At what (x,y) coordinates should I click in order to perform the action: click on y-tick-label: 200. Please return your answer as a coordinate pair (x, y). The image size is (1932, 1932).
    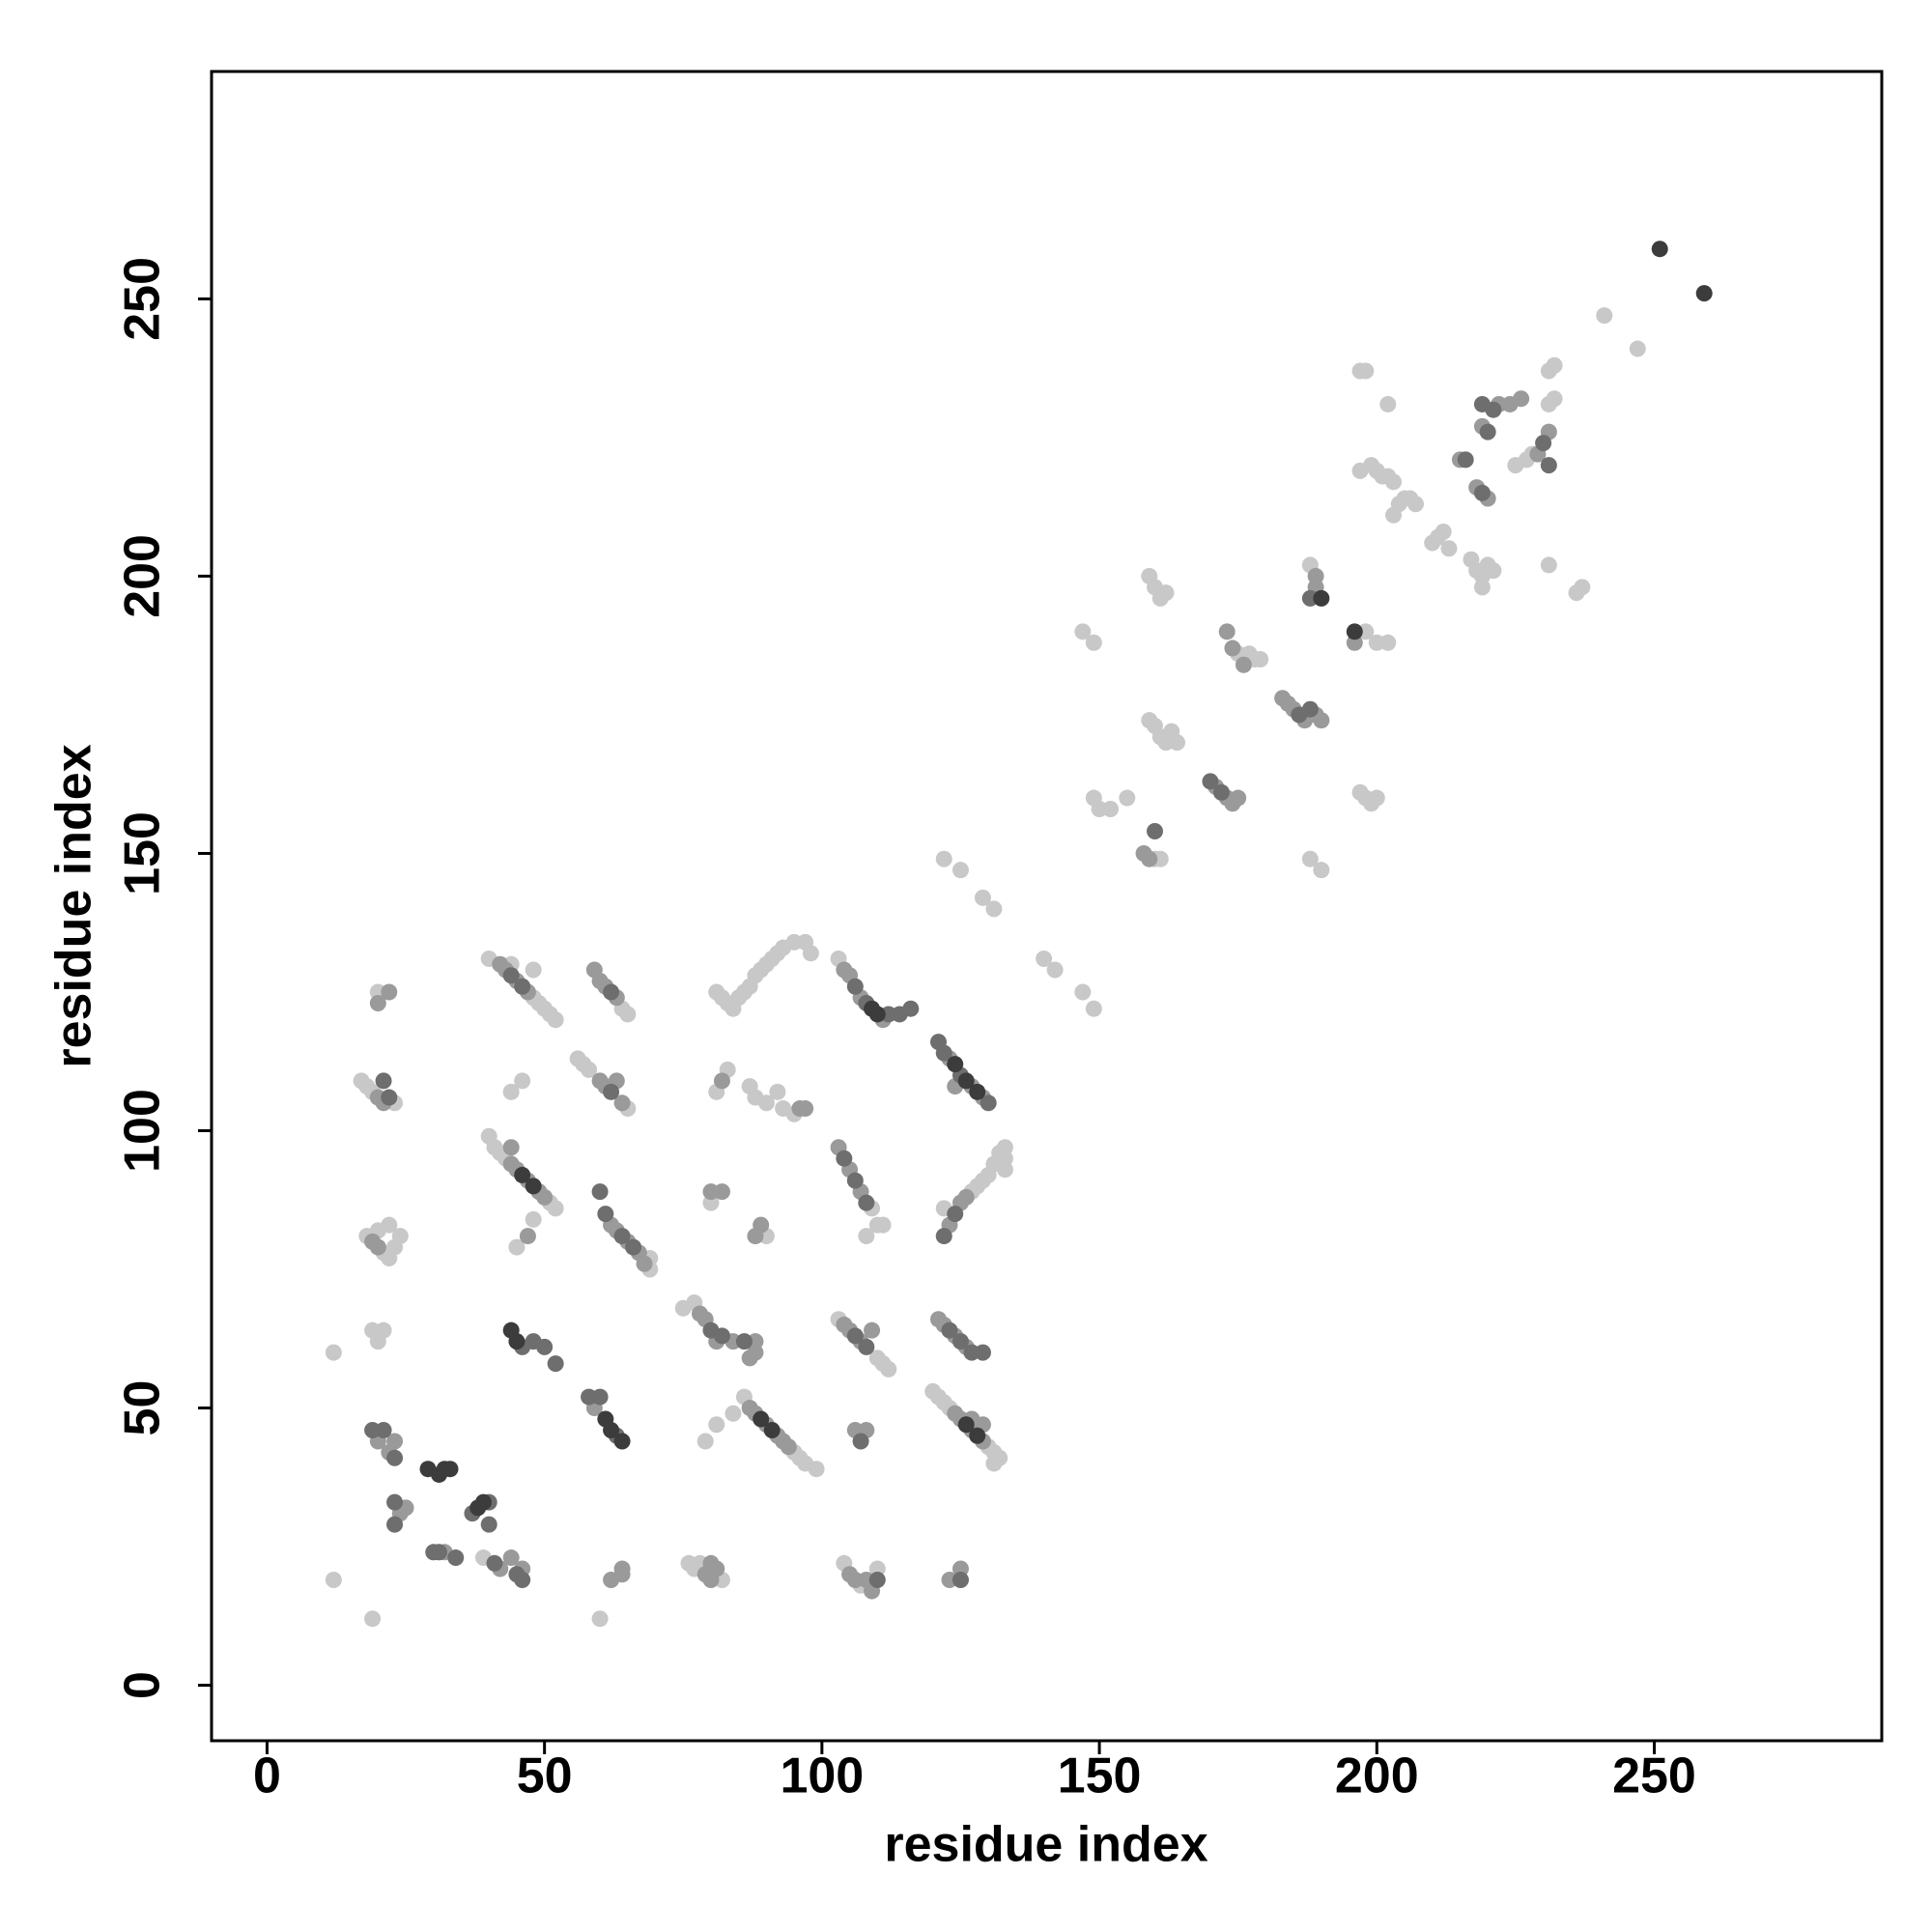
    Looking at the image, I should click on (143, 576).